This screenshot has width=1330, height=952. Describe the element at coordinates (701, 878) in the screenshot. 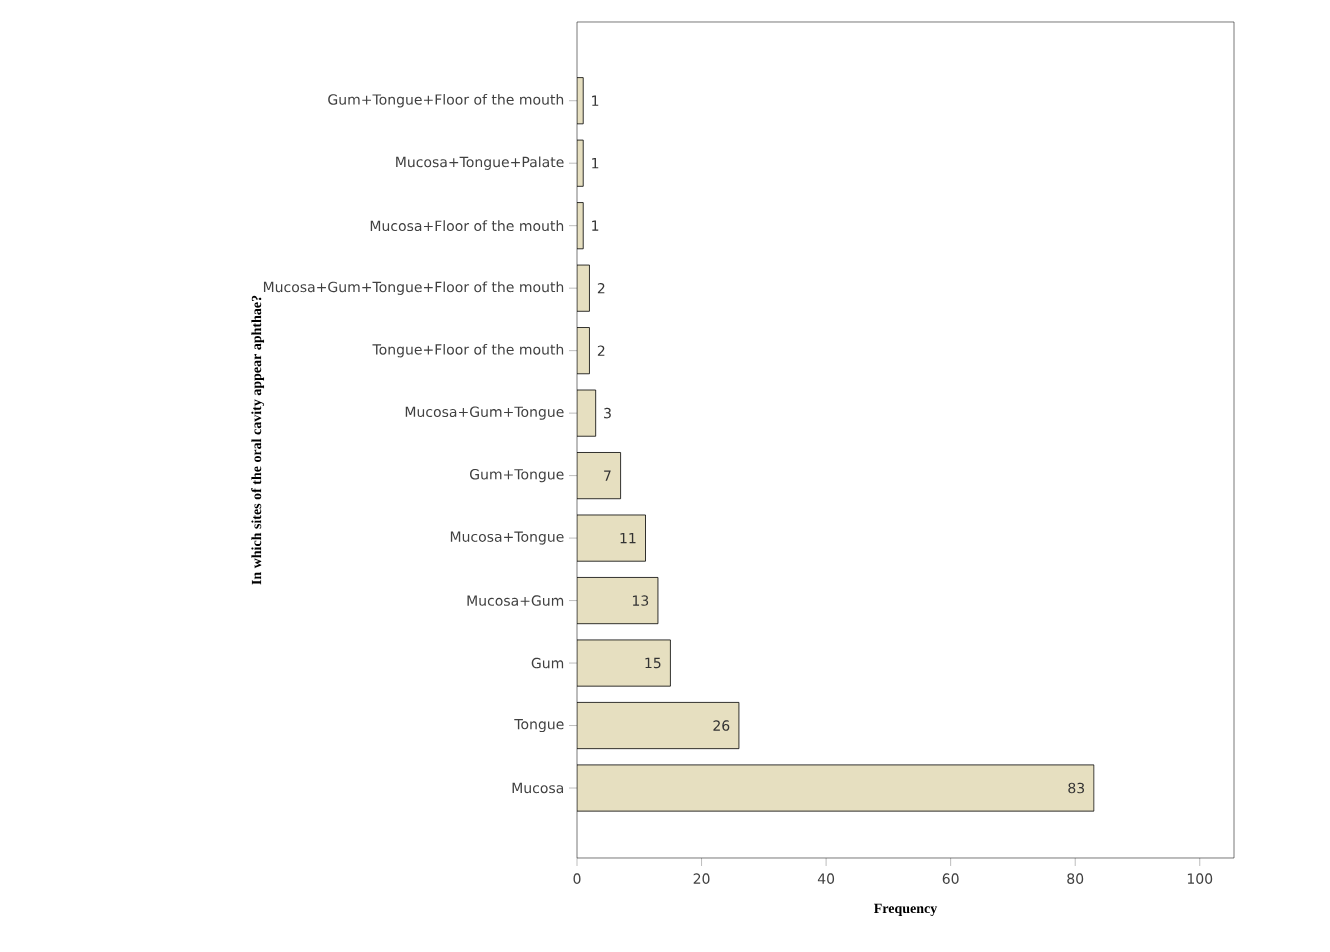

I see `x-tick-label: 20` at that location.